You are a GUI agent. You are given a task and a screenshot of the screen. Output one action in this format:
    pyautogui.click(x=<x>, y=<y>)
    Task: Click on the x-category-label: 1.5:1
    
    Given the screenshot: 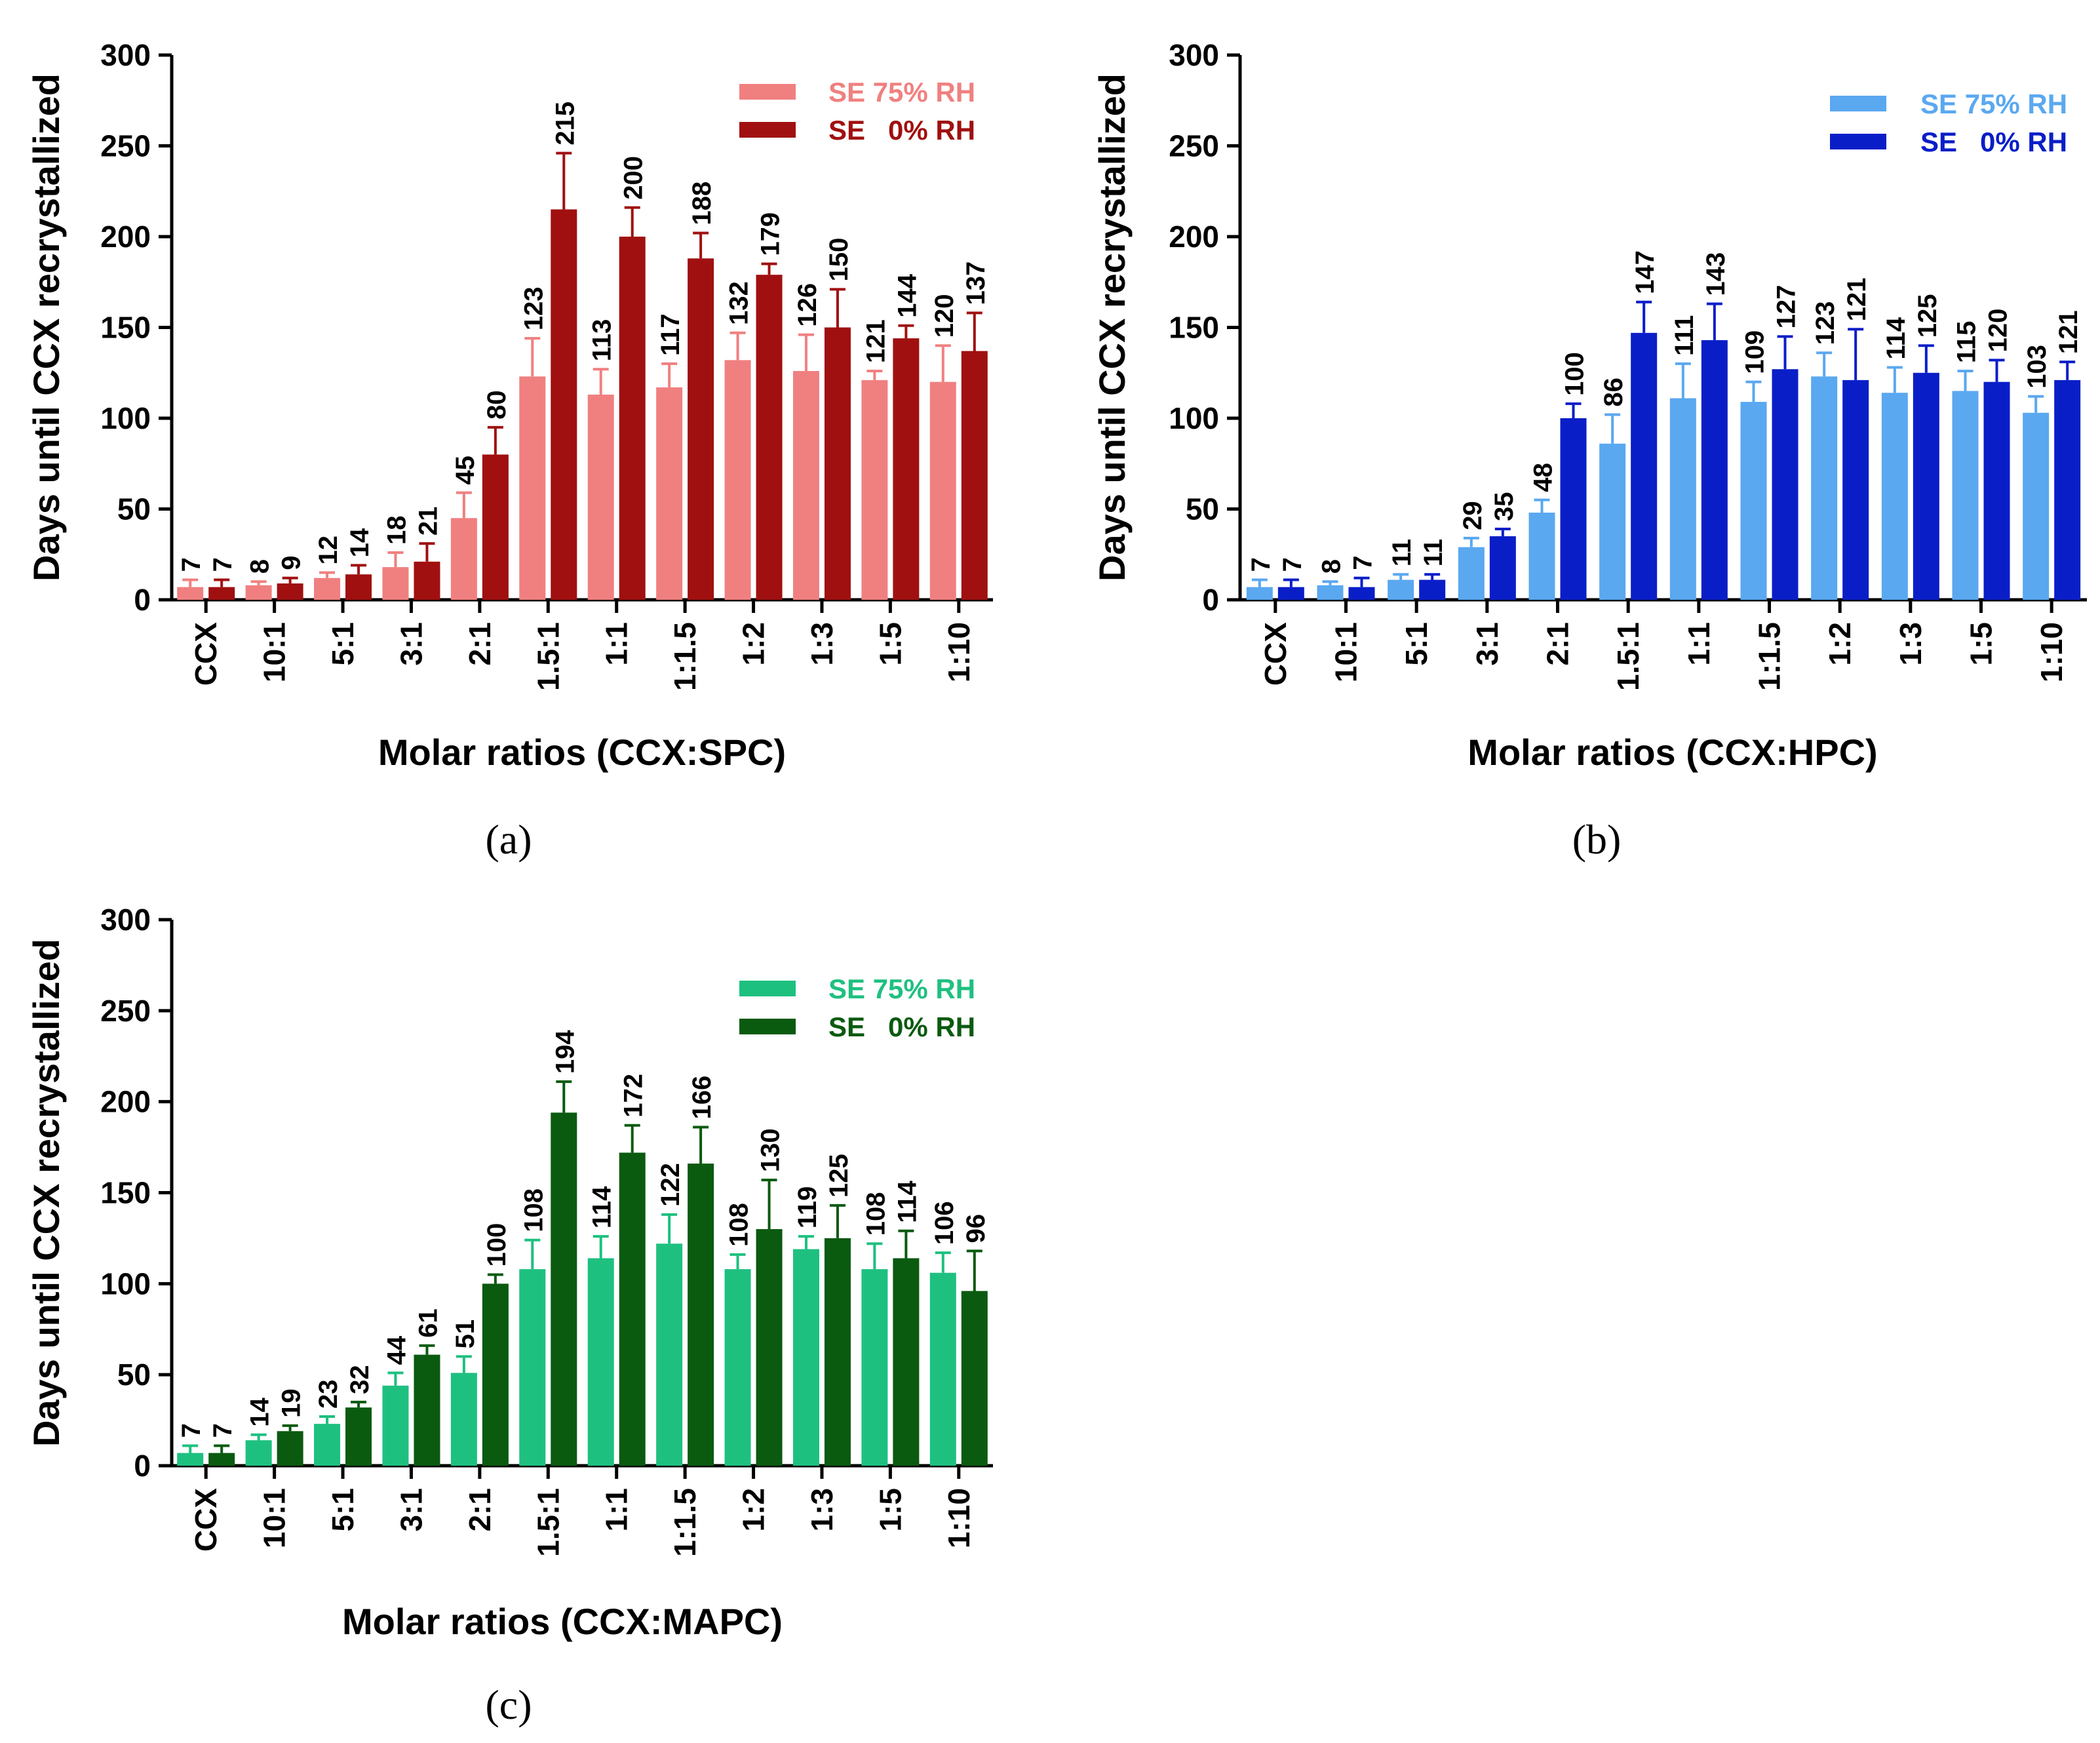 What is the action you would take?
    pyautogui.click(x=548, y=657)
    